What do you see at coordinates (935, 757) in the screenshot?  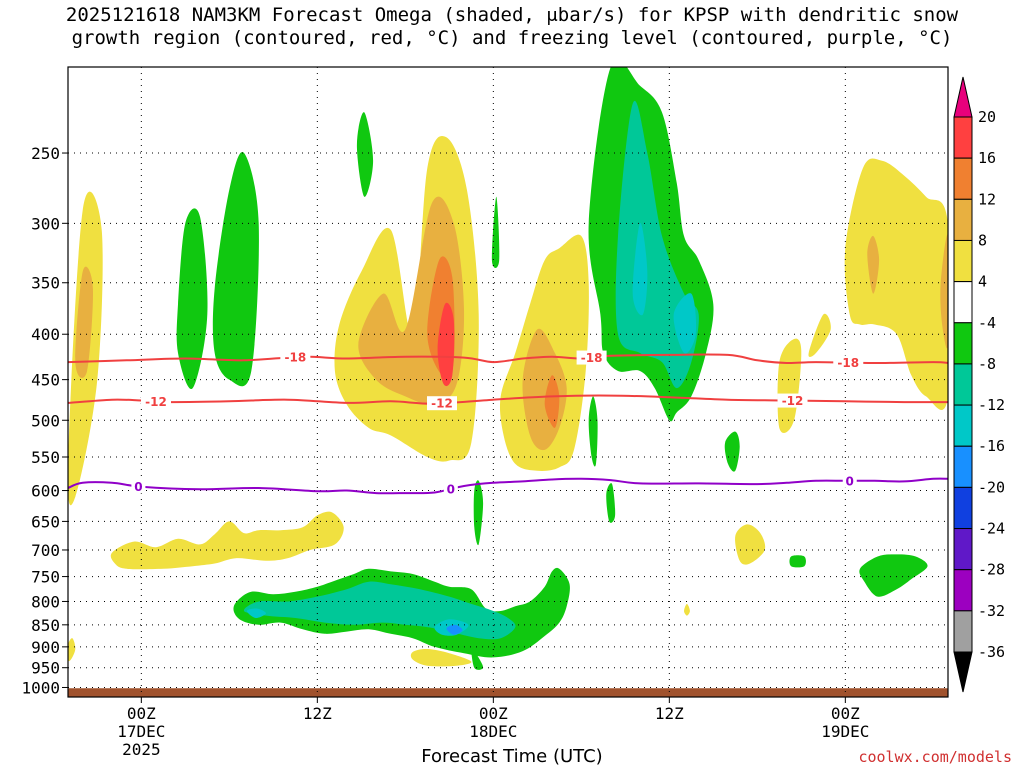 I see `site-credit: coolwx.com/models` at bounding box center [935, 757].